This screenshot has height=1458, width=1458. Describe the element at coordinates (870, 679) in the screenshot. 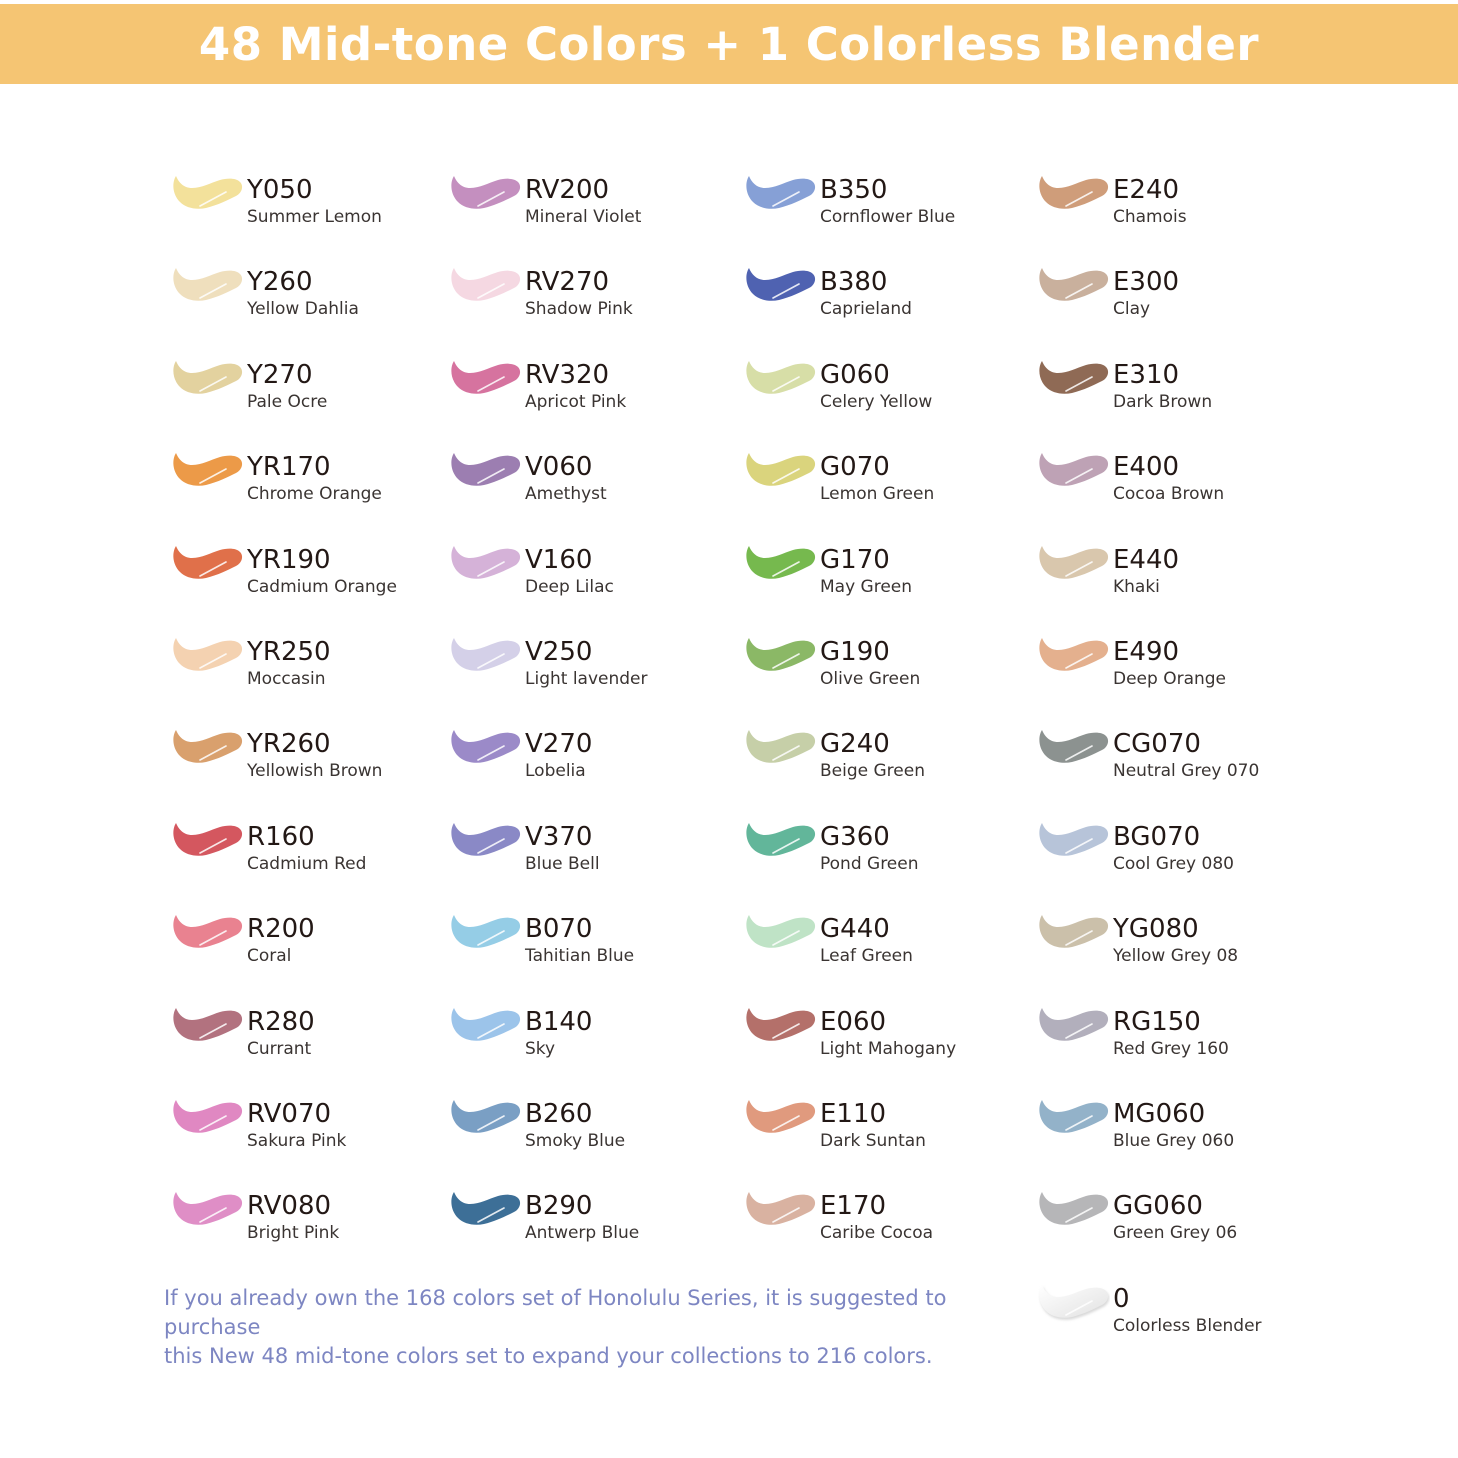

I see `color-name: Olive Green` at that location.